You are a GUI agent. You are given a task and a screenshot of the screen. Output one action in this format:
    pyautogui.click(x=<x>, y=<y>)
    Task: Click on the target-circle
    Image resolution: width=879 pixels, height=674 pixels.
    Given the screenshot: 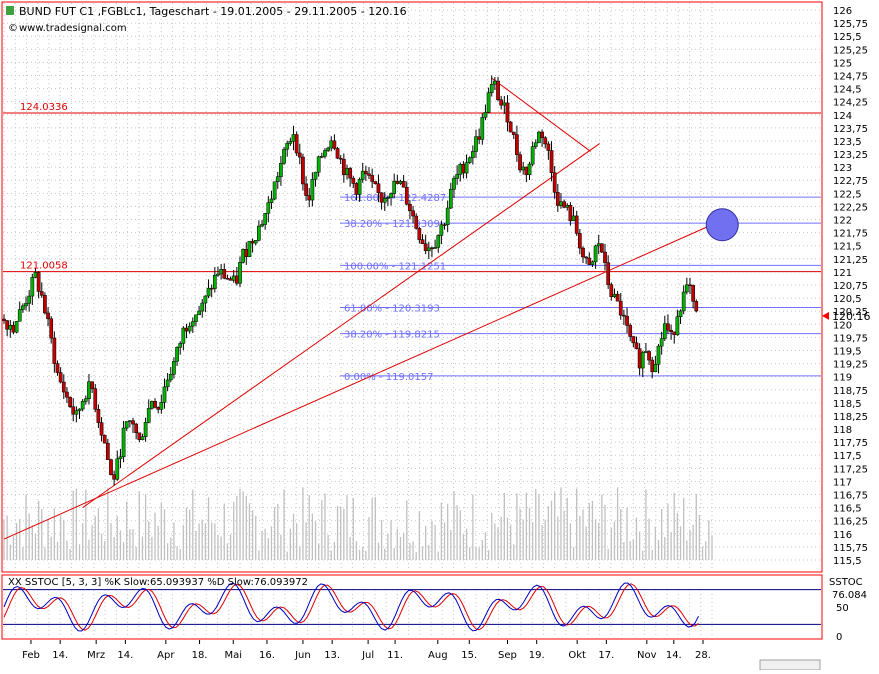 What is the action you would take?
    pyautogui.click(x=722, y=225)
    